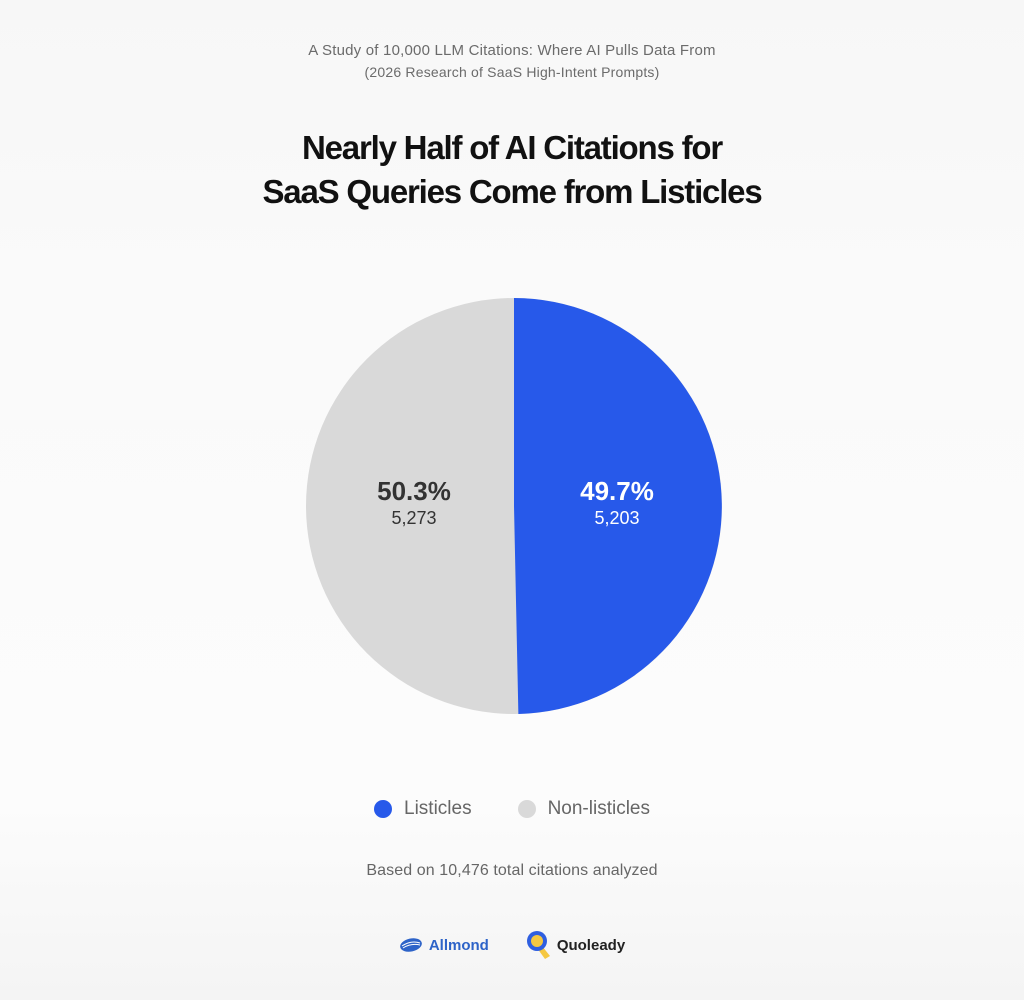 The width and height of the screenshot is (1024, 1000). What do you see at coordinates (383, 809) in the screenshot?
I see `legend-dot-listicles-icon` at bounding box center [383, 809].